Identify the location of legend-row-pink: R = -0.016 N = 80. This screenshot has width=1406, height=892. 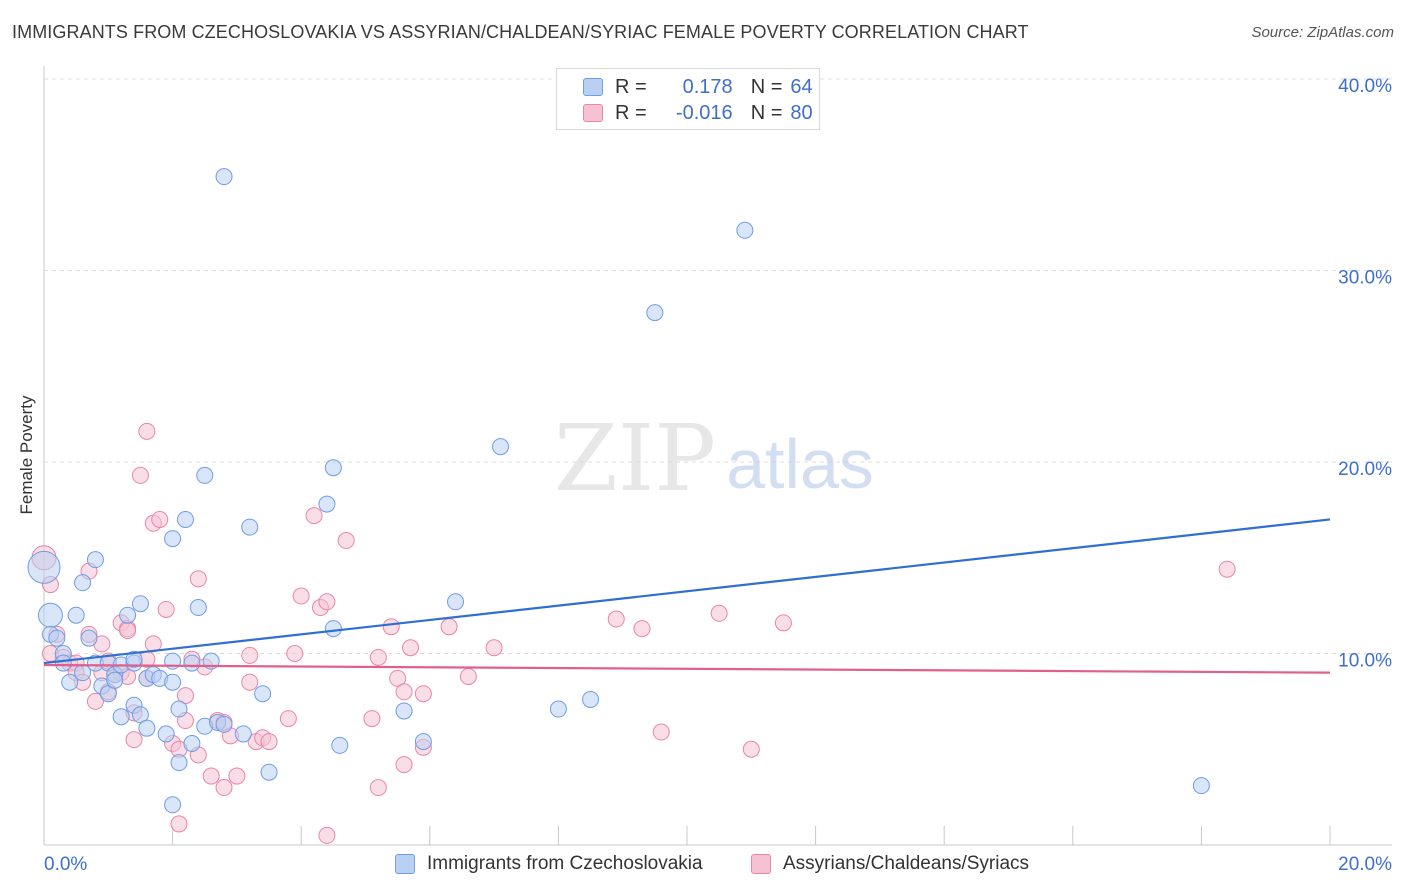
(698, 113).